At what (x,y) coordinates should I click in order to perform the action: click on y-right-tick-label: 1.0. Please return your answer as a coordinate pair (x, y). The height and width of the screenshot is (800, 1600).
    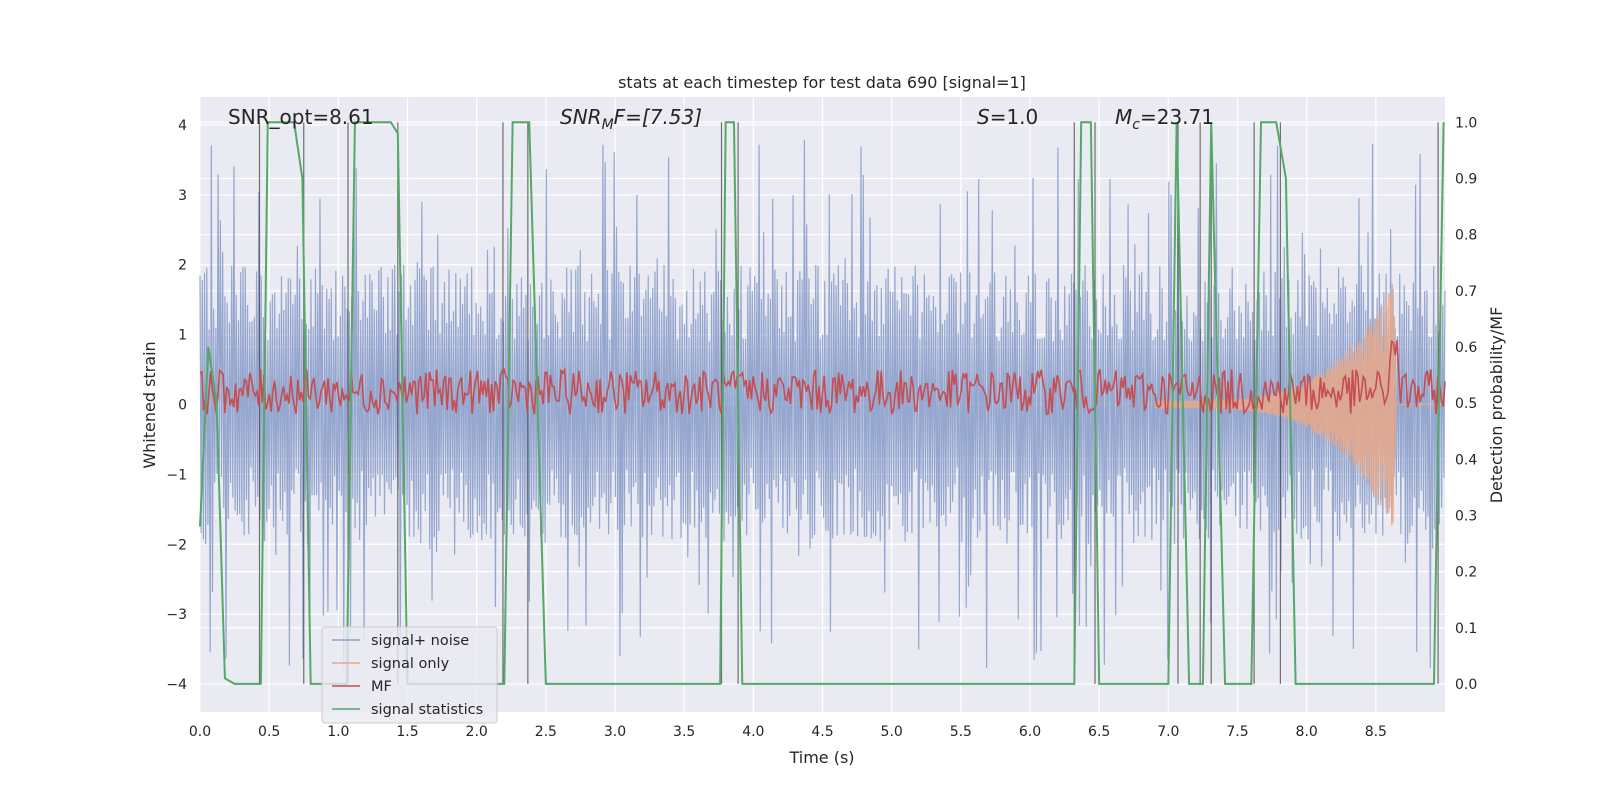
    Looking at the image, I should click on (1466, 123).